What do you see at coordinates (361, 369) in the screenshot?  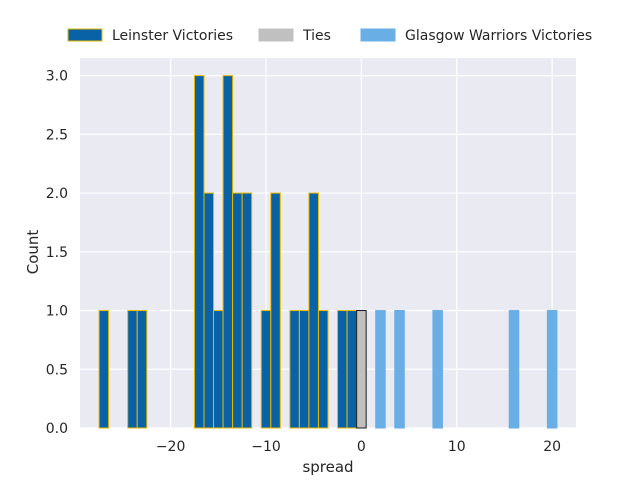 I see `bar-ties` at bounding box center [361, 369].